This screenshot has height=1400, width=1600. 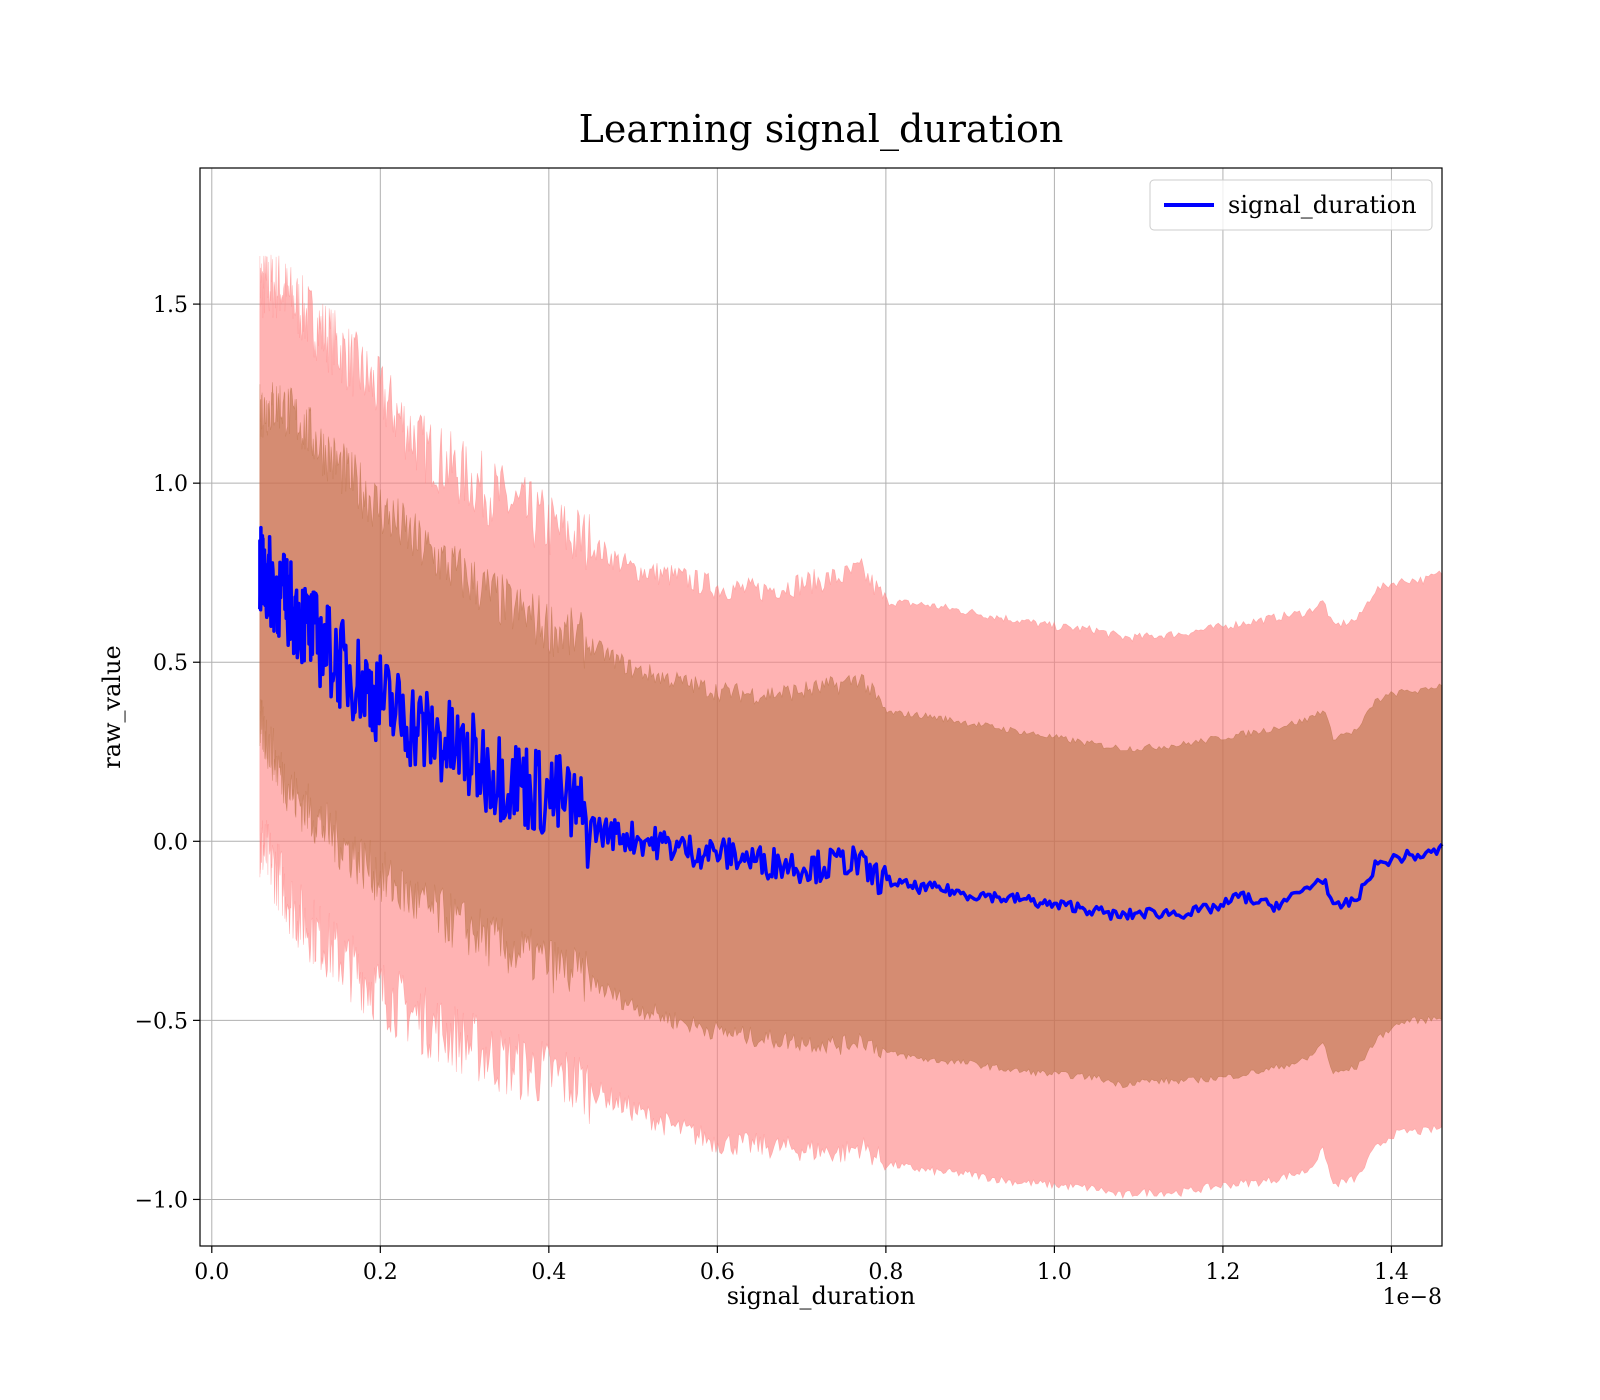 What do you see at coordinates (170, 484) in the screenshot?
I see `y-tick-label: 1.0` at bounding box center [170, 484].